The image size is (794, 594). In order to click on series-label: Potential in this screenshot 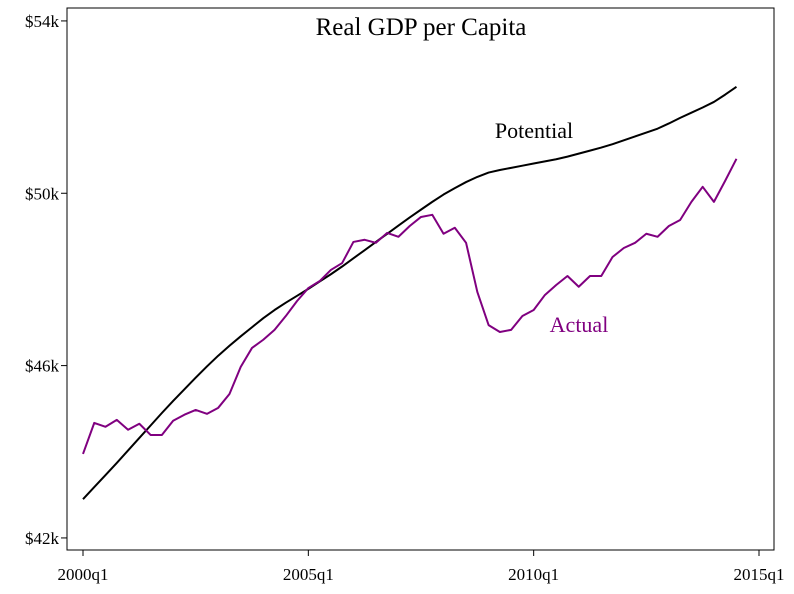, I will do `click(534, 130)`.